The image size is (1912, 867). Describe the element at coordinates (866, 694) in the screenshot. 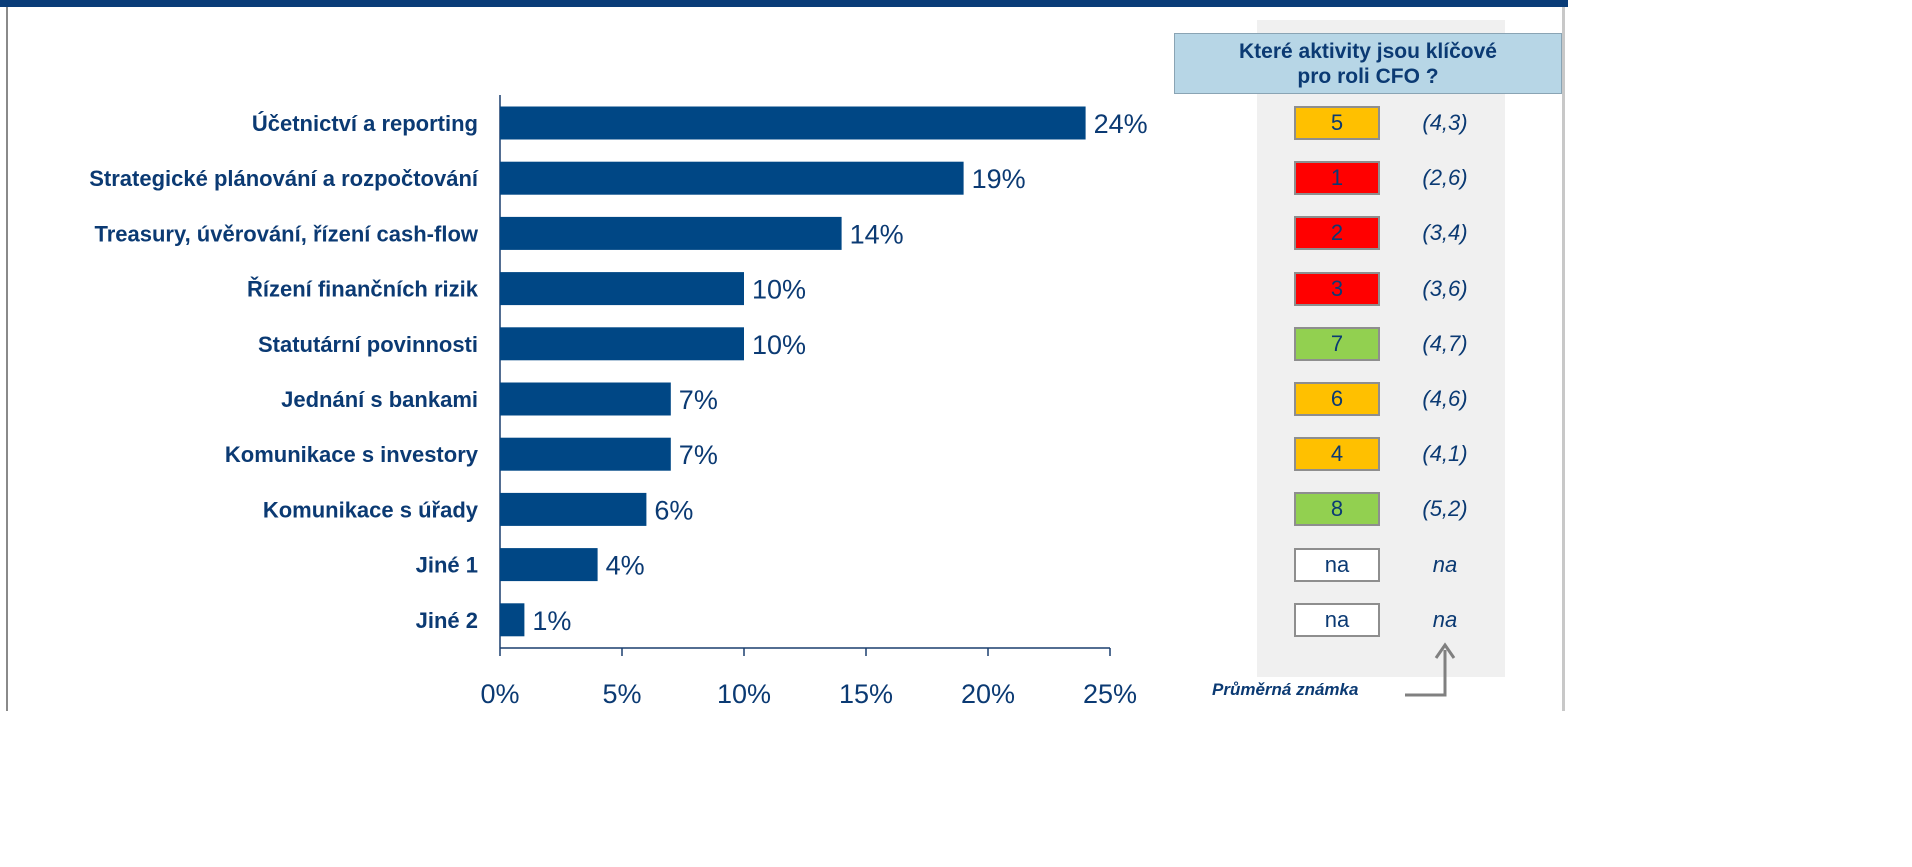

I see `x-tick-label: 15%` at that location.